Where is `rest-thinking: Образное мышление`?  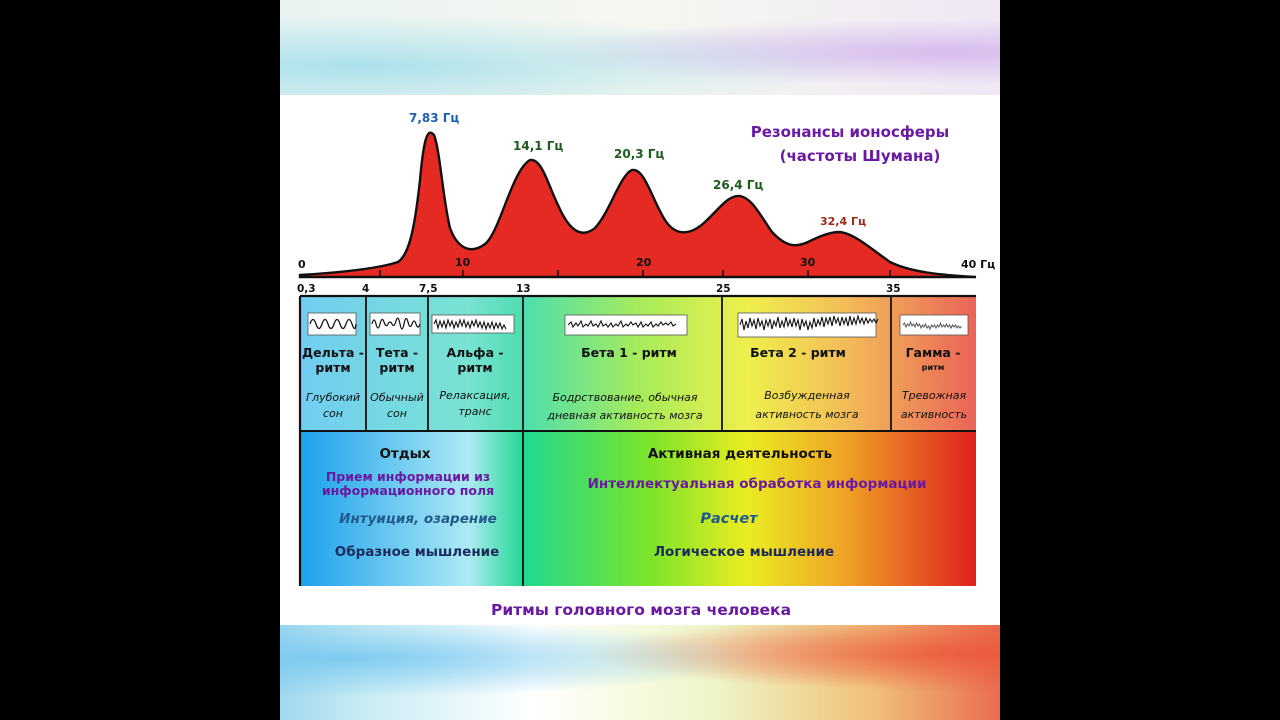 rest-thinking: Образное мышление is located at coordinates (417, 552).